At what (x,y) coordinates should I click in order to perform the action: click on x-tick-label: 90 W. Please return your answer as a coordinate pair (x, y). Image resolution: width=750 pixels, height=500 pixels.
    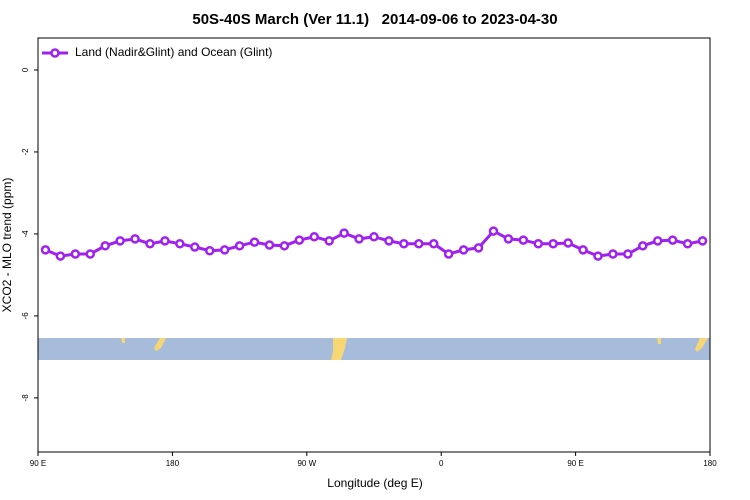
    Looking at the image, I should click on (306, 463).